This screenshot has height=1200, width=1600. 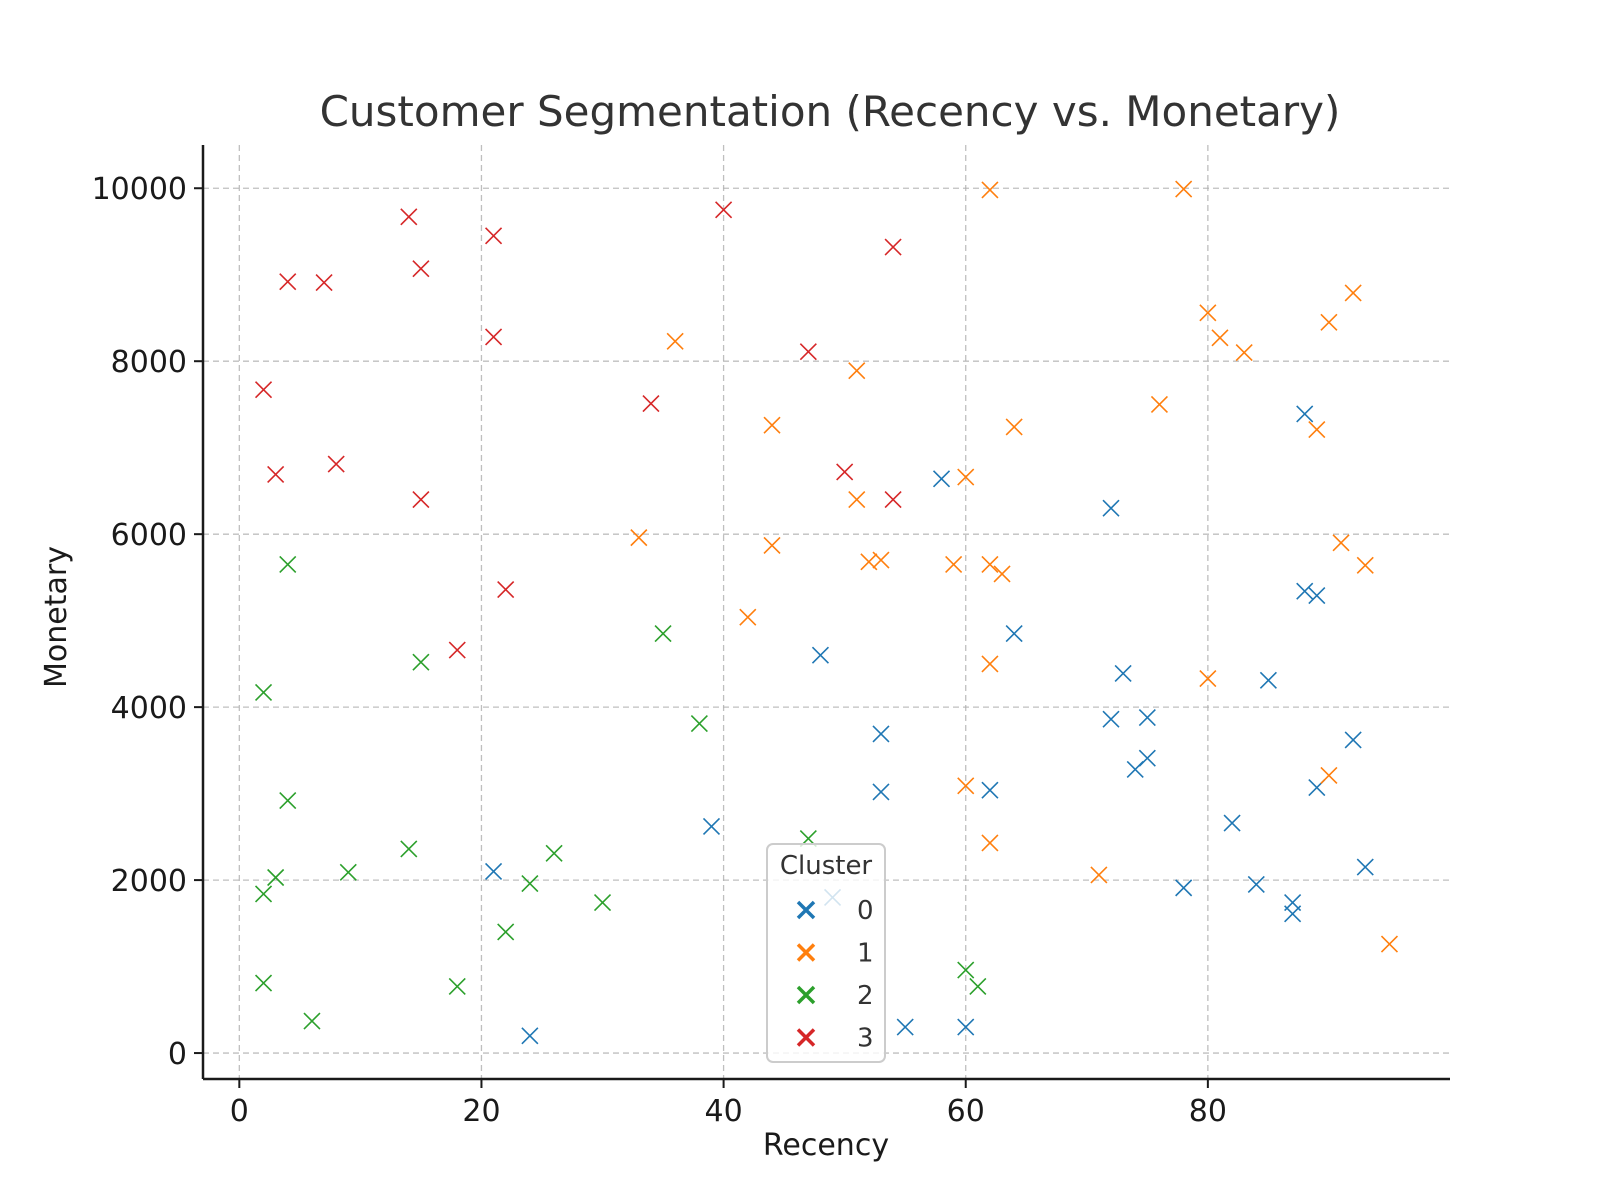 What do you see at coordinates (1208, 1111) in the screenshot?
I see `x-tick-label: 80` at bounding box center [1208, 1111].